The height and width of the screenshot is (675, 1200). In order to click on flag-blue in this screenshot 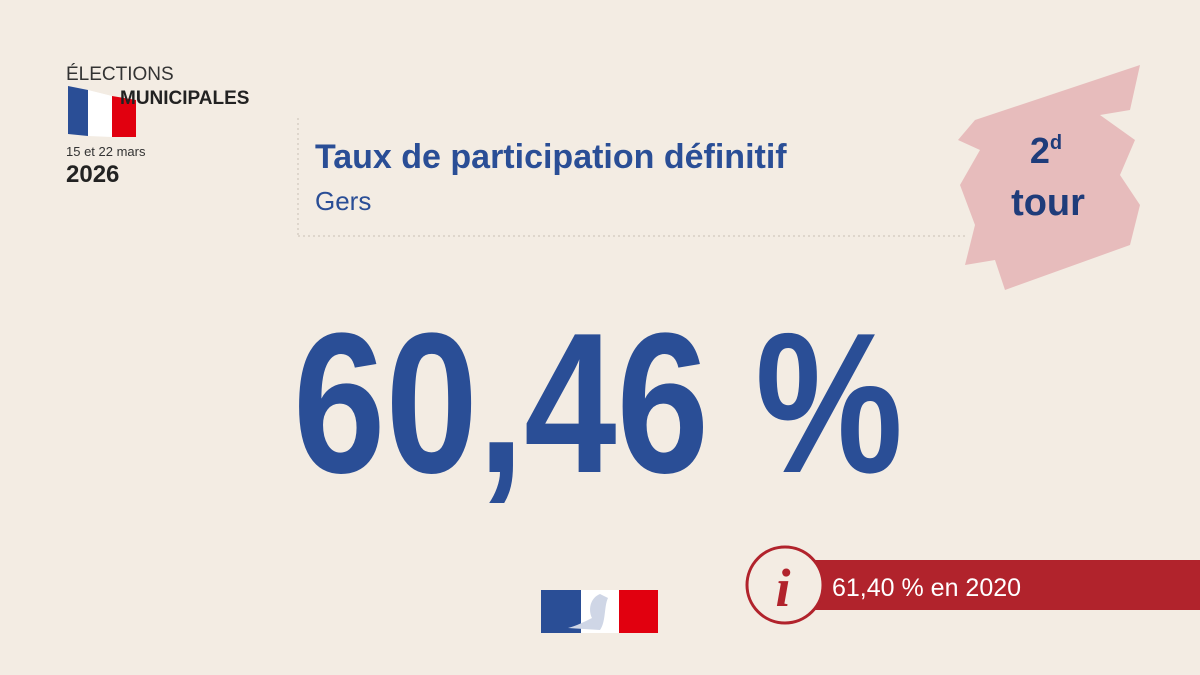, I will do `click(78, 111)`.